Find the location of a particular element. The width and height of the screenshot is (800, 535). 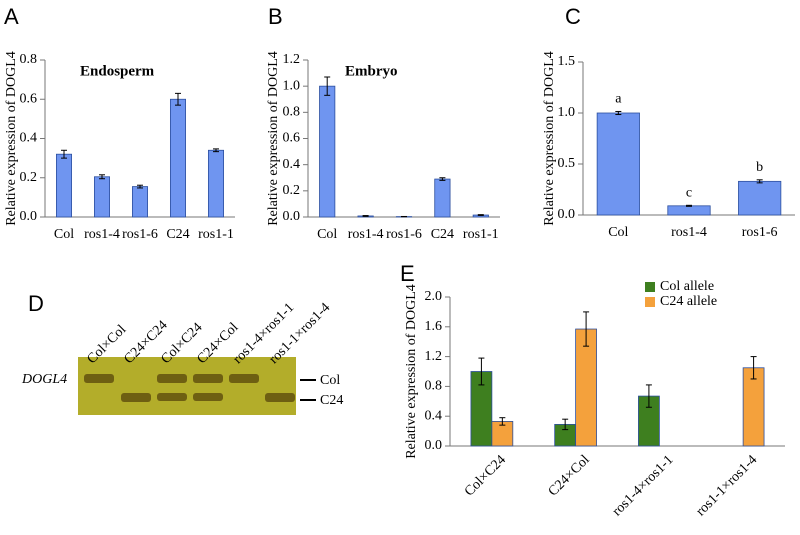

panel-letter: A is located at coordinates (11, 16).